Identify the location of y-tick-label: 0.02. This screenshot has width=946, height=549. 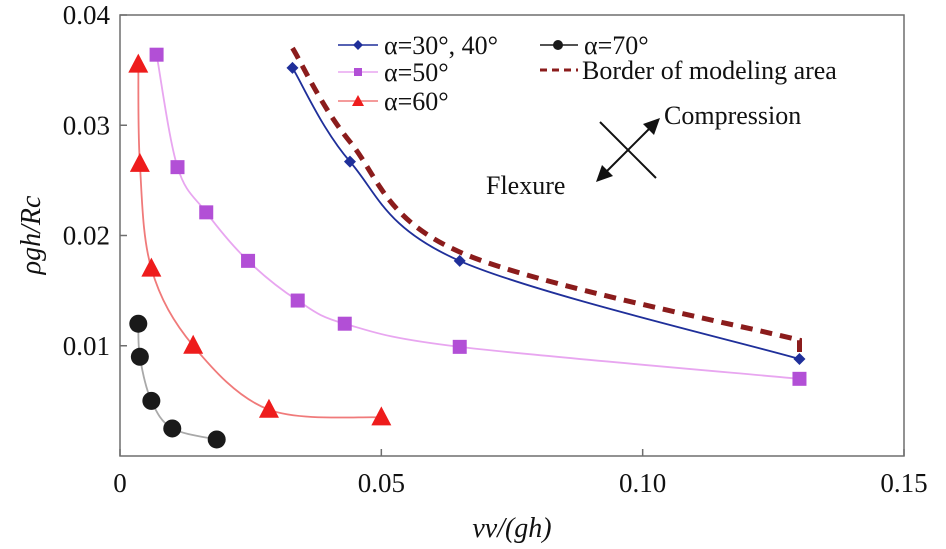
(86, 236).